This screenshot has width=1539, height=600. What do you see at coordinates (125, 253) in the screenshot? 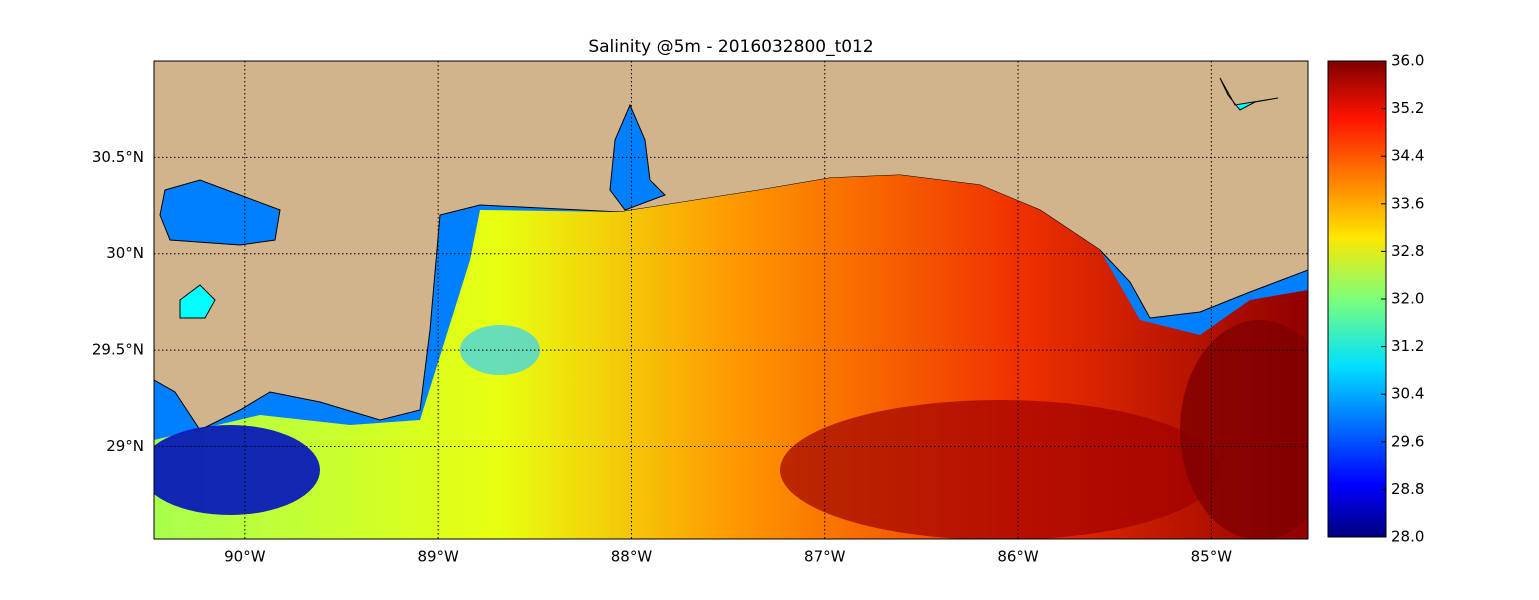
I see `y-tick-label: 30°N` at bounding box center [125, 253].